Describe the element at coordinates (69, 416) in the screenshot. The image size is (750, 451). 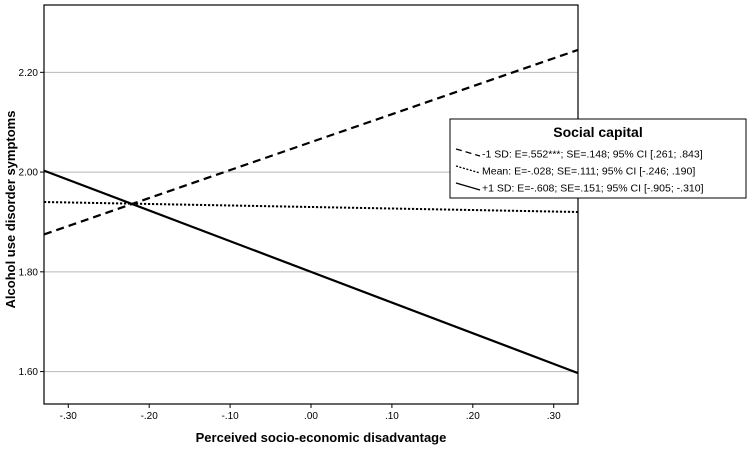
I see `x-tick-label: -.30` at that location.